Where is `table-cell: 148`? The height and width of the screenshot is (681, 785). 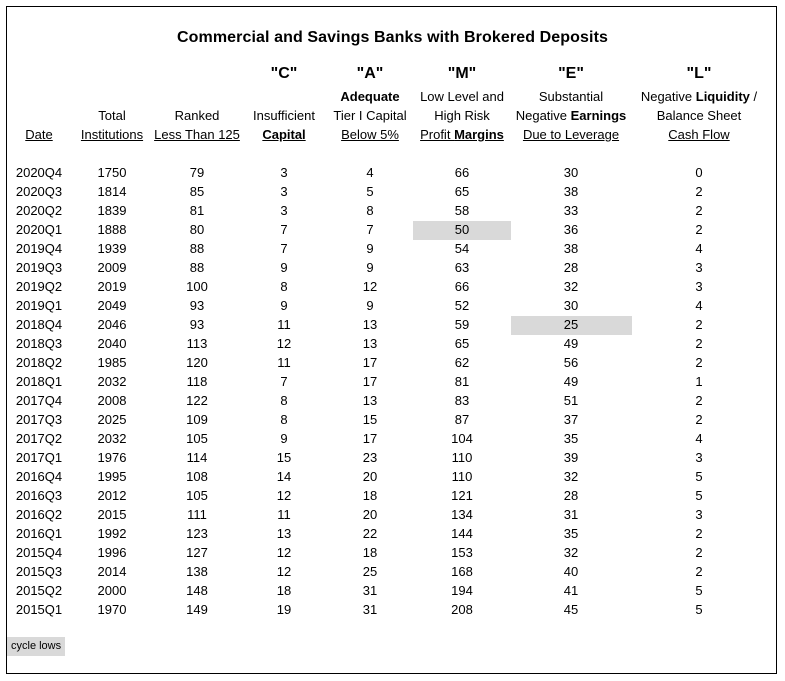 table-cell: 148 is located at coordinates (197, 590).